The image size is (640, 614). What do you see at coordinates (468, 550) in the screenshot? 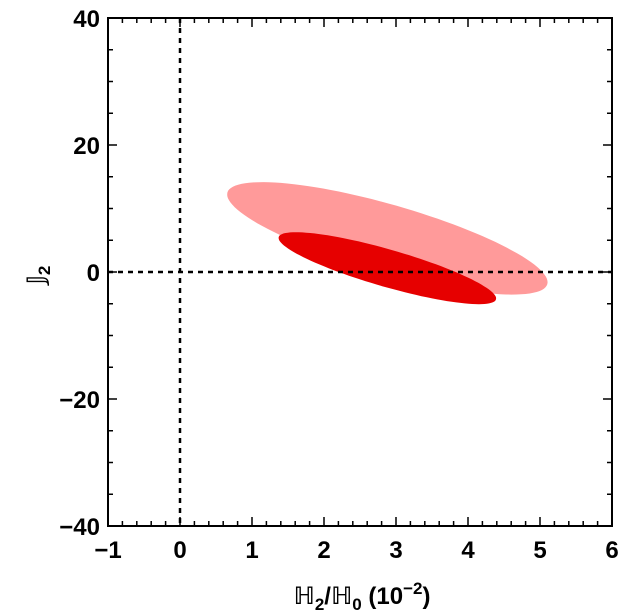
I see `x-tick-label: 4` at bounding box center [468, 550].